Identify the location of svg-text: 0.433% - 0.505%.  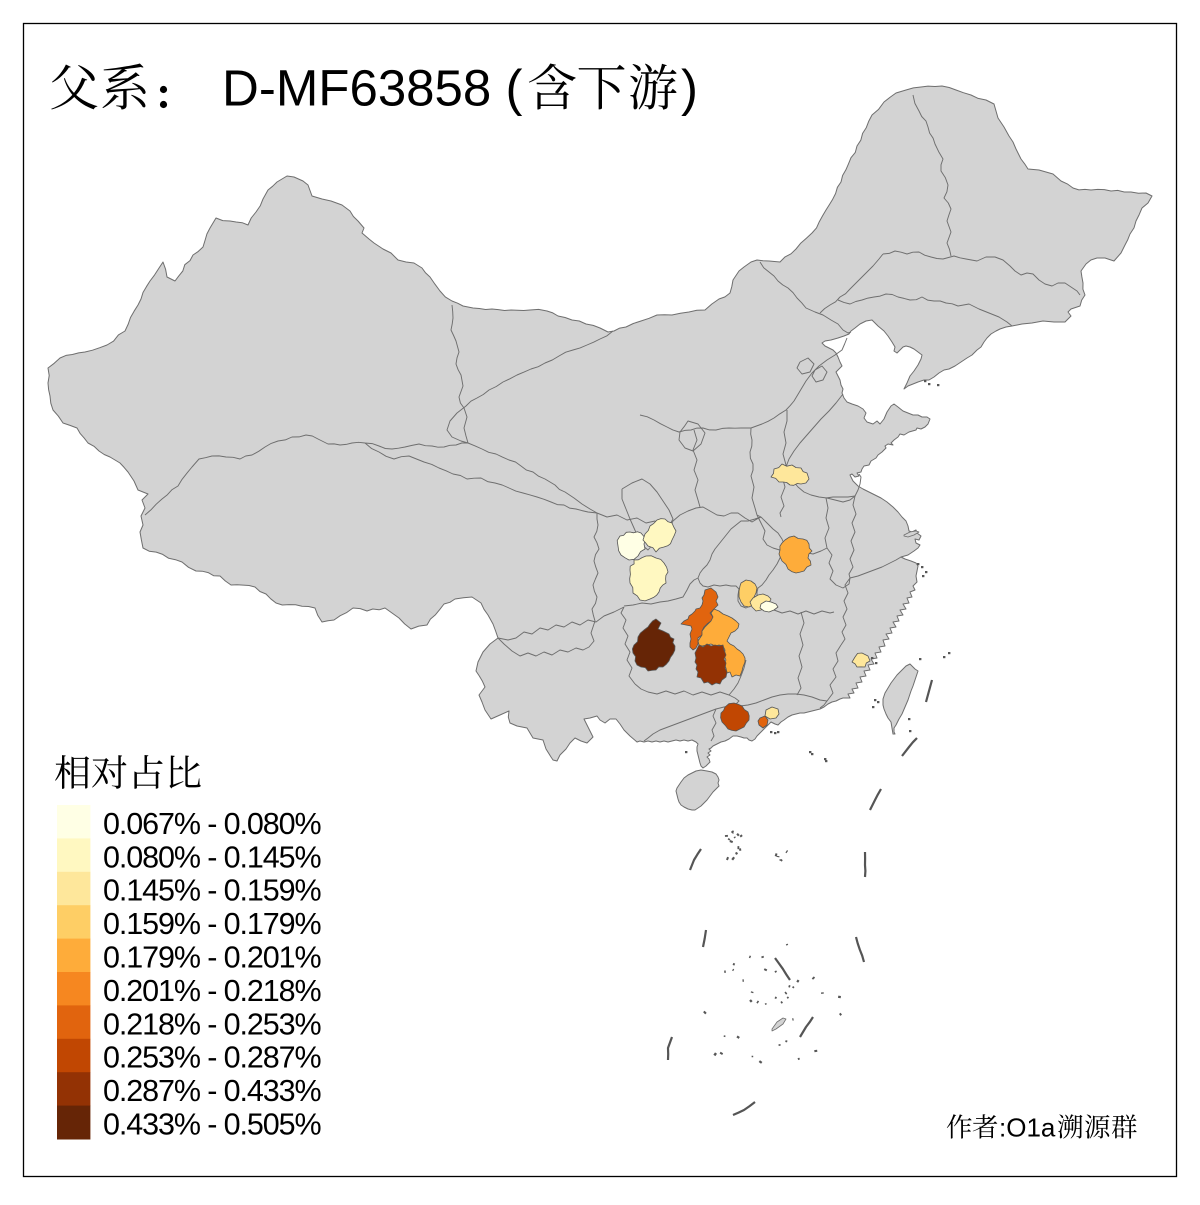
(212, 1125).